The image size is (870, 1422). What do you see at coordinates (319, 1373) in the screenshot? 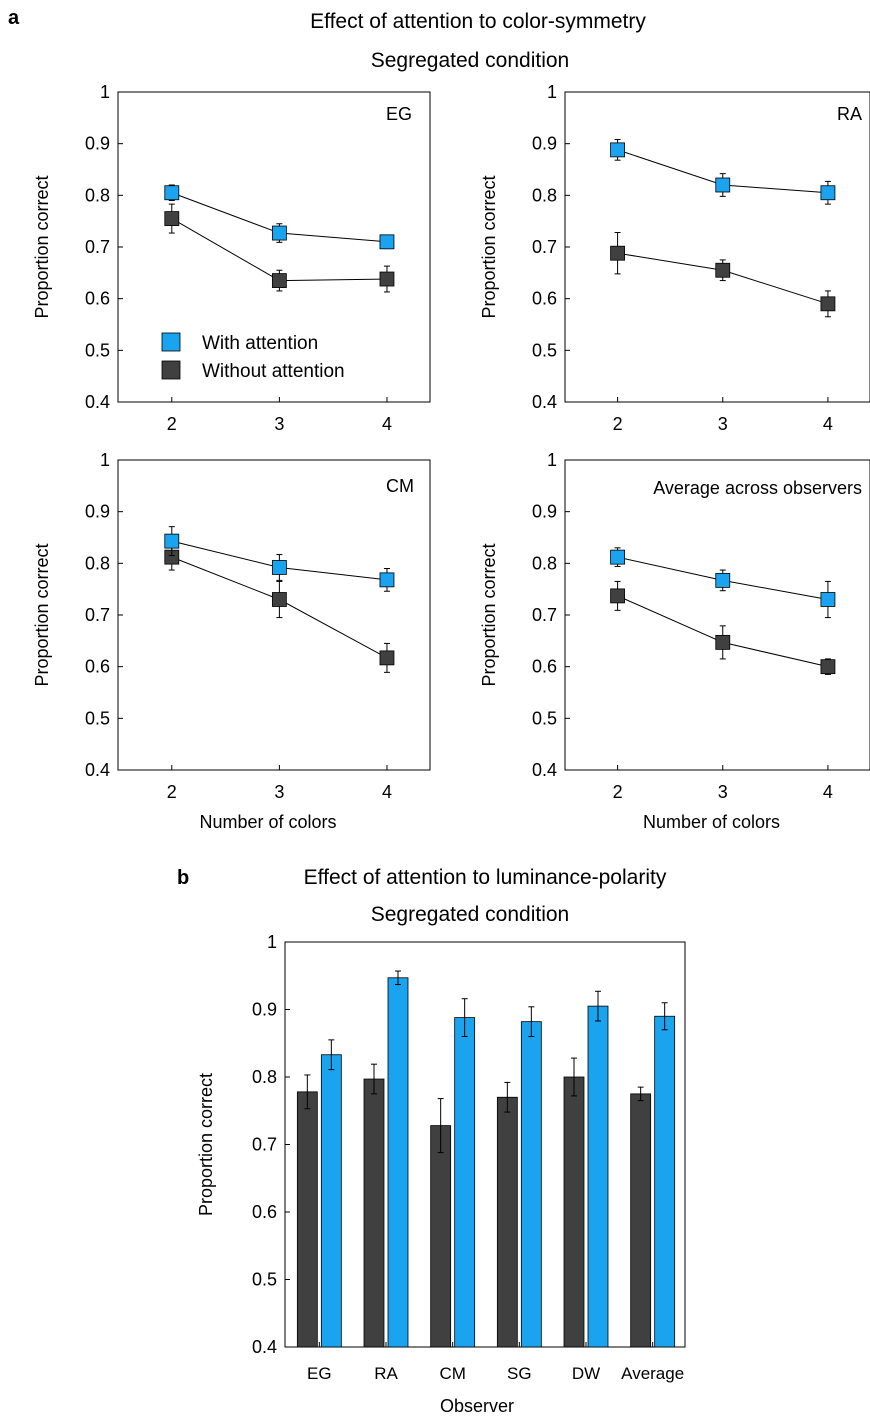
I see `x-tick-label: EG` at bounding box center [319, 1373].